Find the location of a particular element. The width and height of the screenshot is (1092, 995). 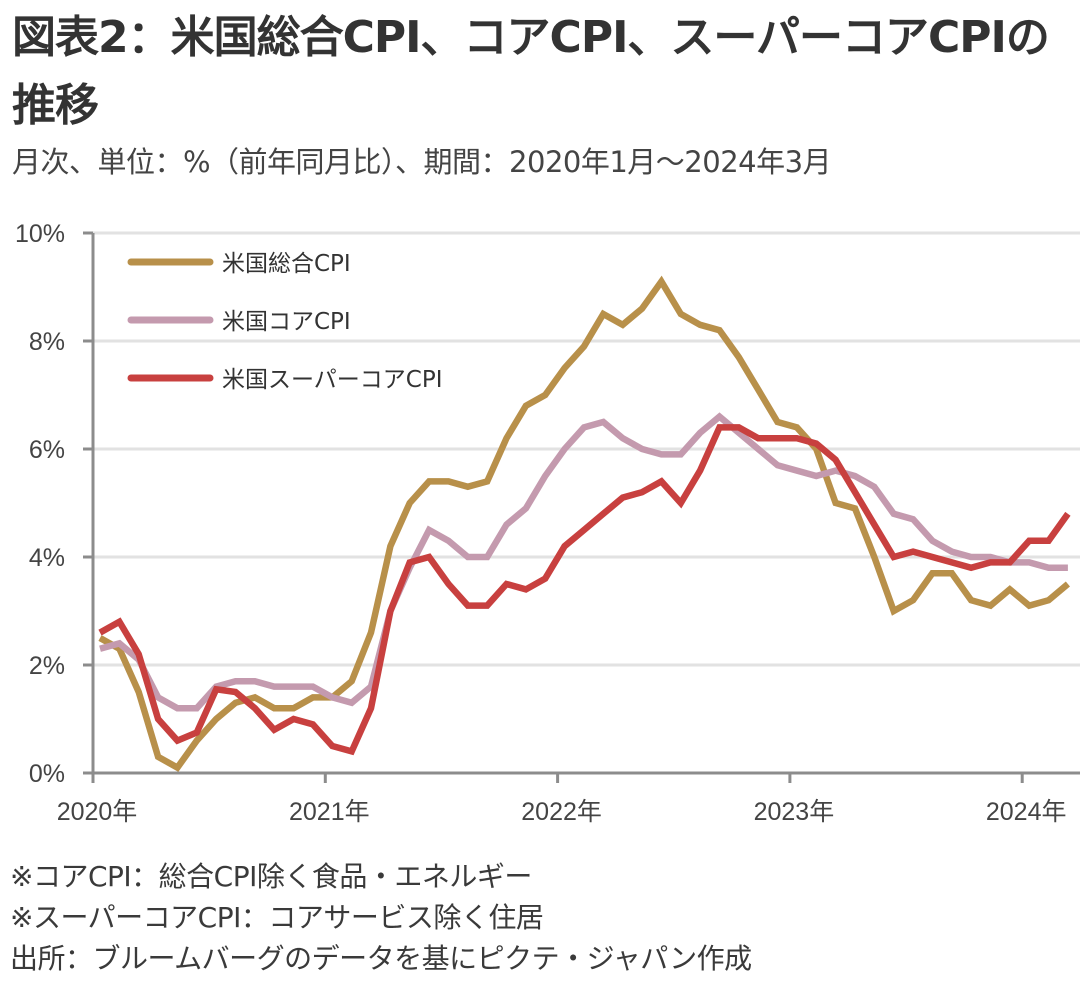

x-tick-label: 2022年 is located at coordinates (561, 812).